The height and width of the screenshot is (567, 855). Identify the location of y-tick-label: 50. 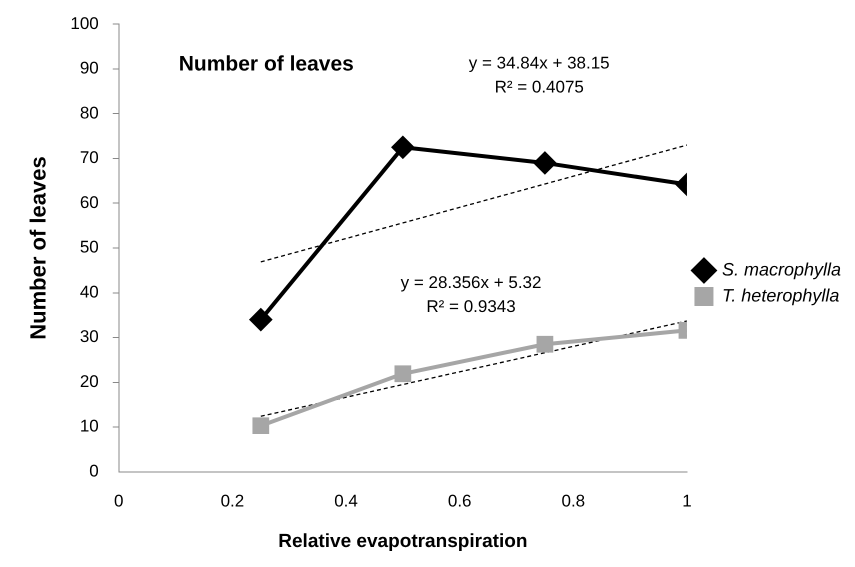
(89, 247).